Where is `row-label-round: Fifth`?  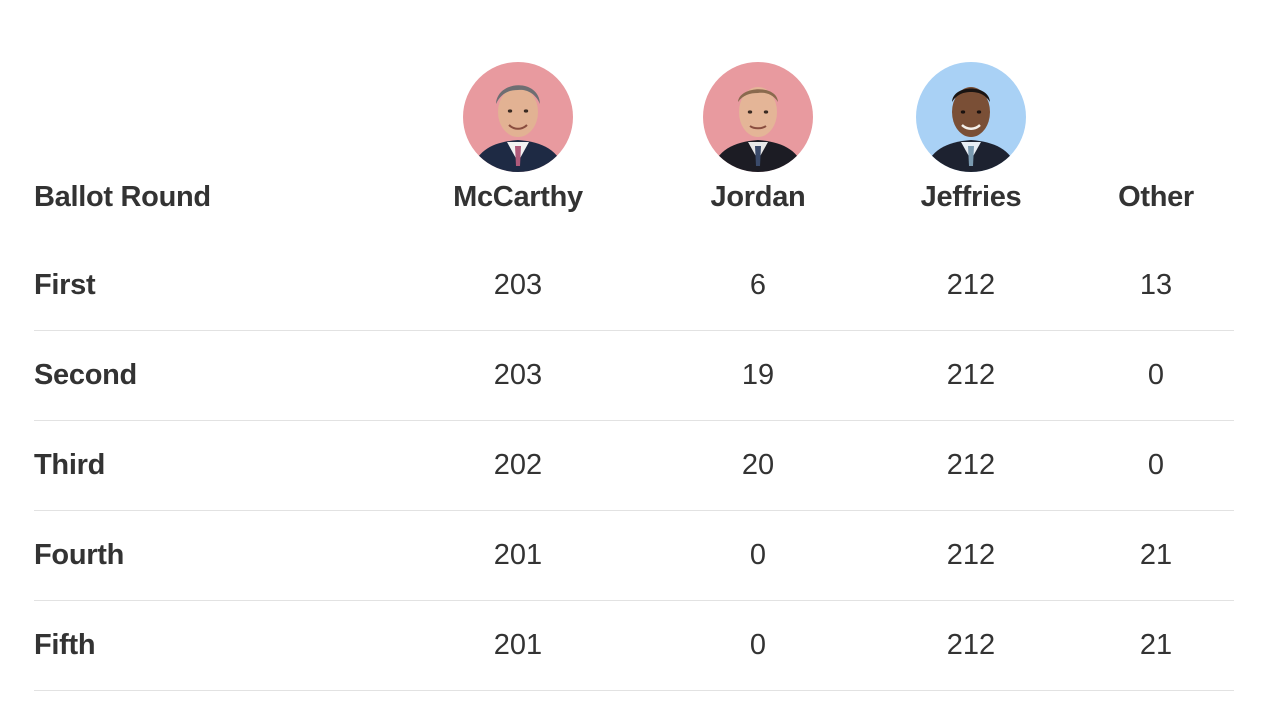
row-label-round: Fifth is located at coordinates (65, 645).